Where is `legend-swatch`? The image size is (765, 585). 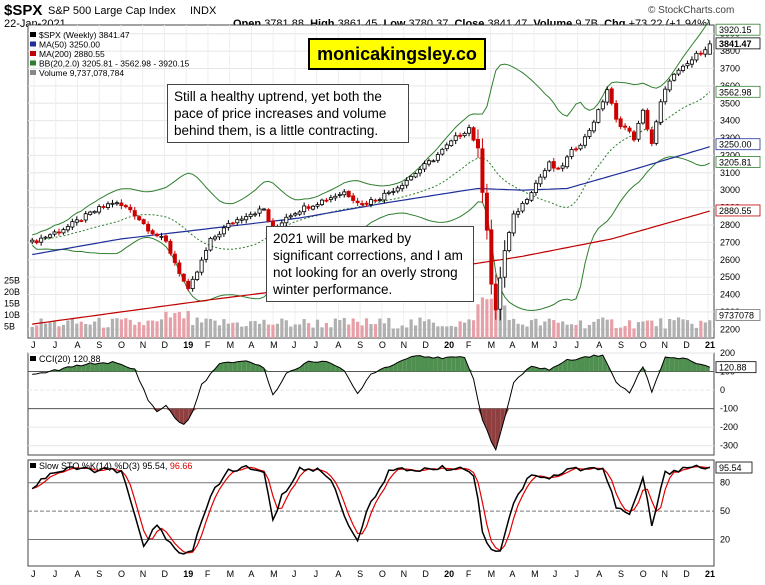
legend-swatch is located at coordinates (33, 53).